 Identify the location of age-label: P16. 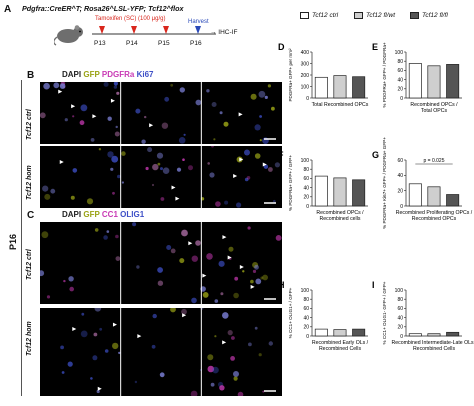
(13, 241).